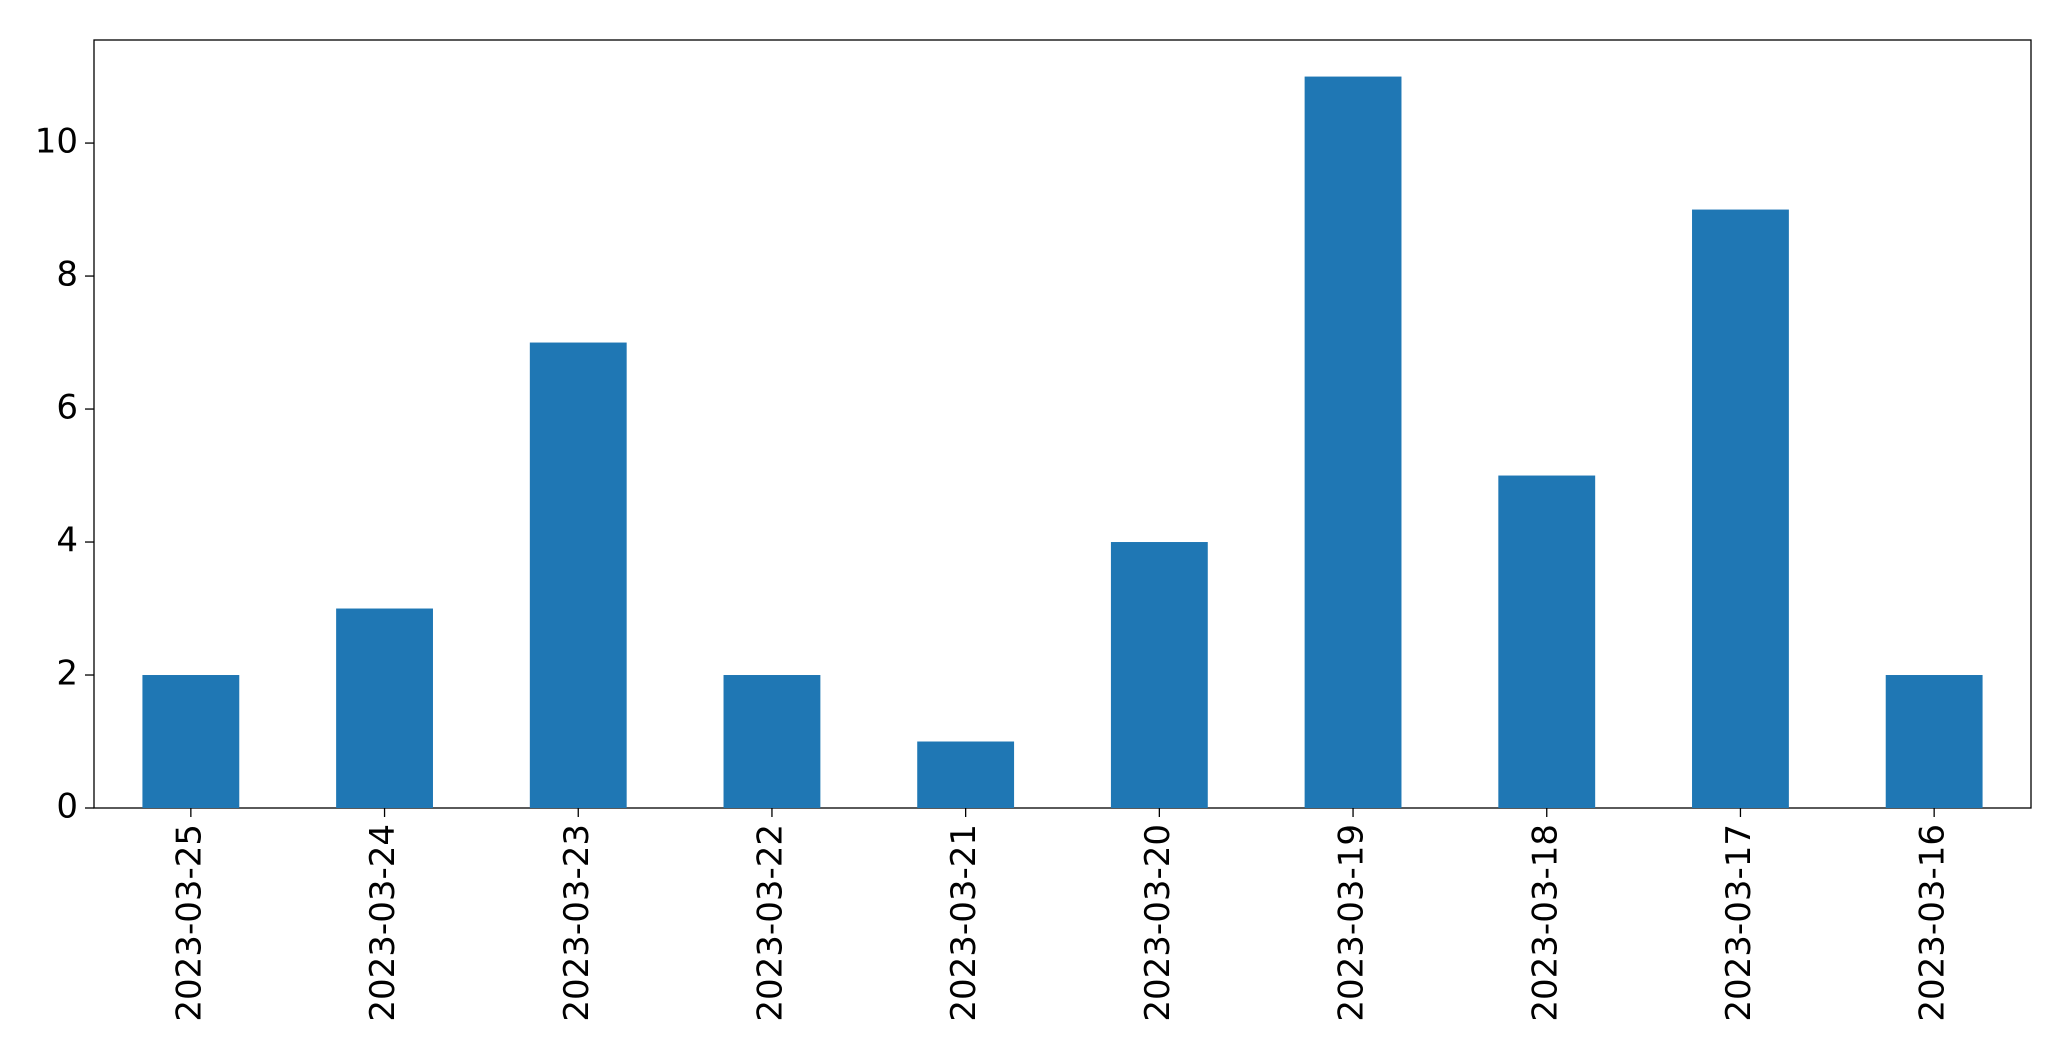 The height and width of the screenshot is (1061, 2071). Describe the element at coordinates (67, 408) in the screenshot. I see `y-tick-label: 6` at that location.